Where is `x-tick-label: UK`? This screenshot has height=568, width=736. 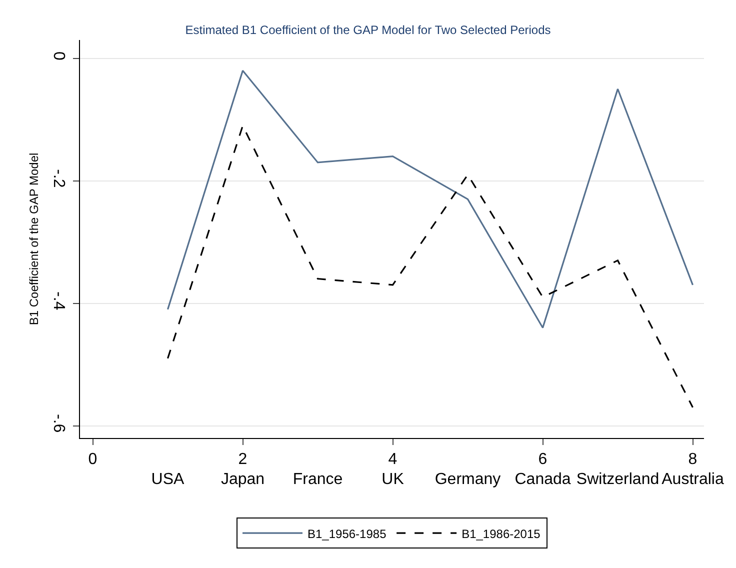
x-tick-label: UK is located at coordinates (393, 479).